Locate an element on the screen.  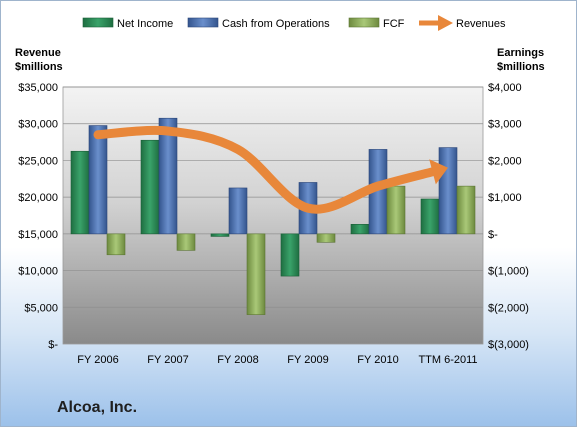
category-label: FY 2010 is located at coordinates (377, 360).